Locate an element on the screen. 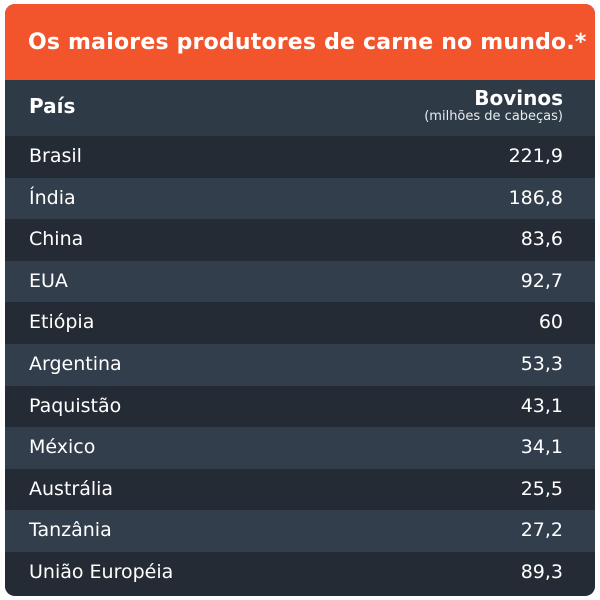  value-cell: 53,3 is located at coordinates (541, 363).